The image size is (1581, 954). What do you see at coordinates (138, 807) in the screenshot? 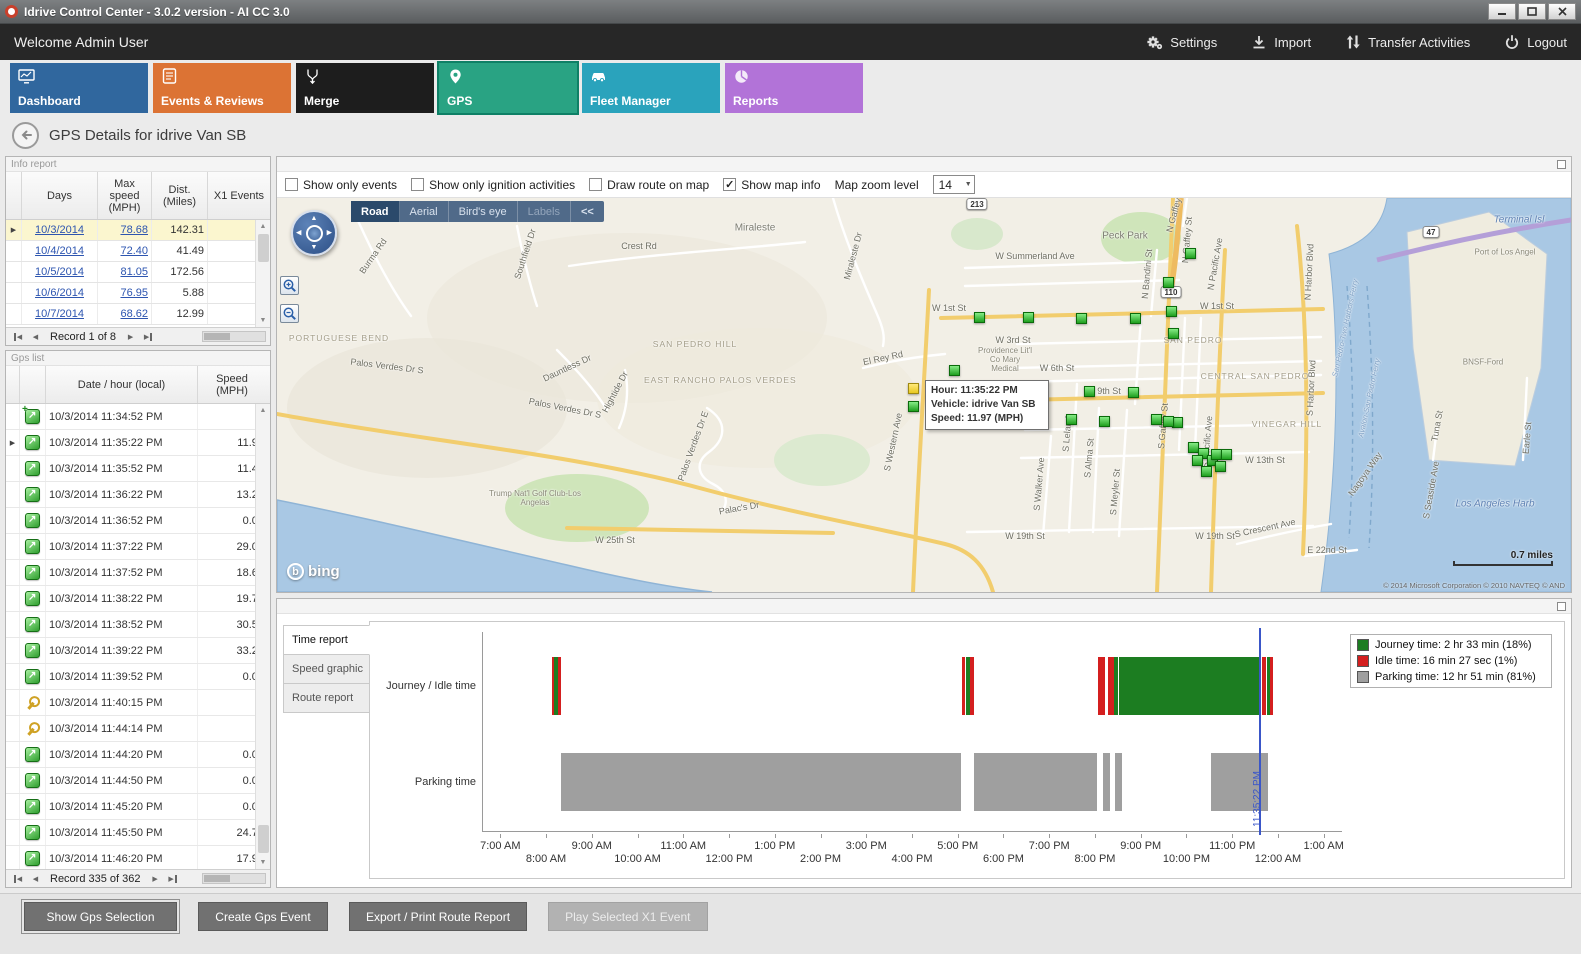
I see `gps-list-row: 10/3/2014 11:45:20 PM0.00` at bounding box center [138, 807].